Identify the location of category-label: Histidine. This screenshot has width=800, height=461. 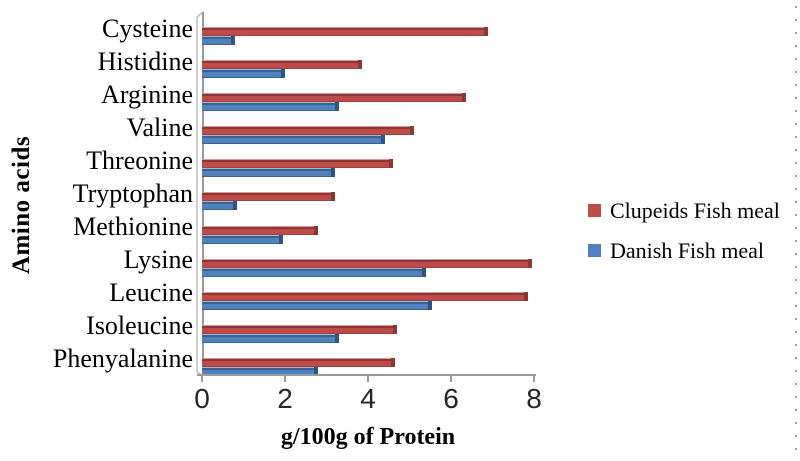
(145, 61).